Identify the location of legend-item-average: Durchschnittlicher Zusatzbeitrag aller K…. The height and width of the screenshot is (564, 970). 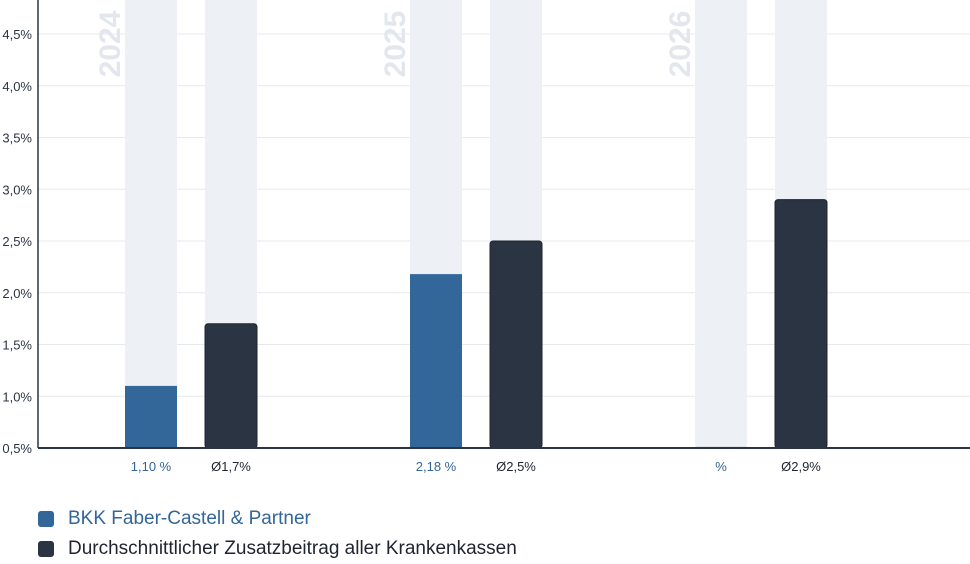
(277, 549).